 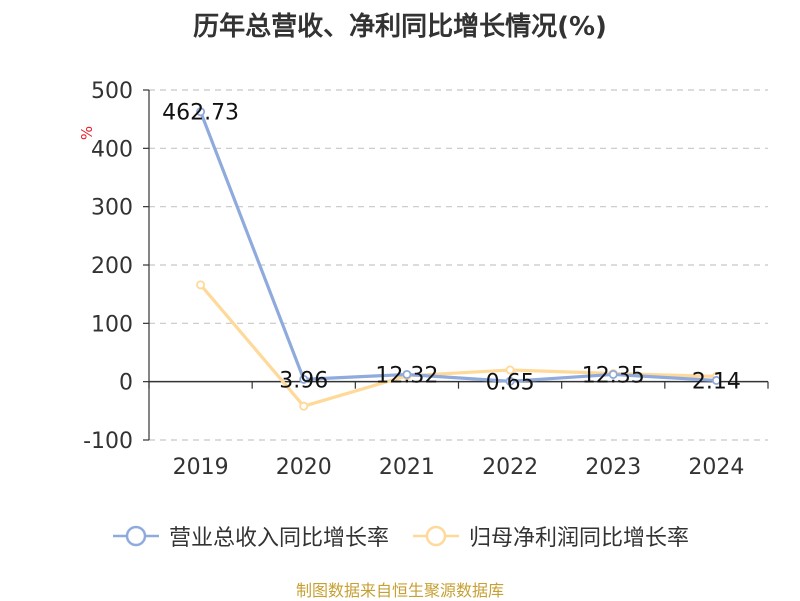 I want to click on source-footer: 制图数据来自恒生聚源数据库, so click(x=399, y=590).